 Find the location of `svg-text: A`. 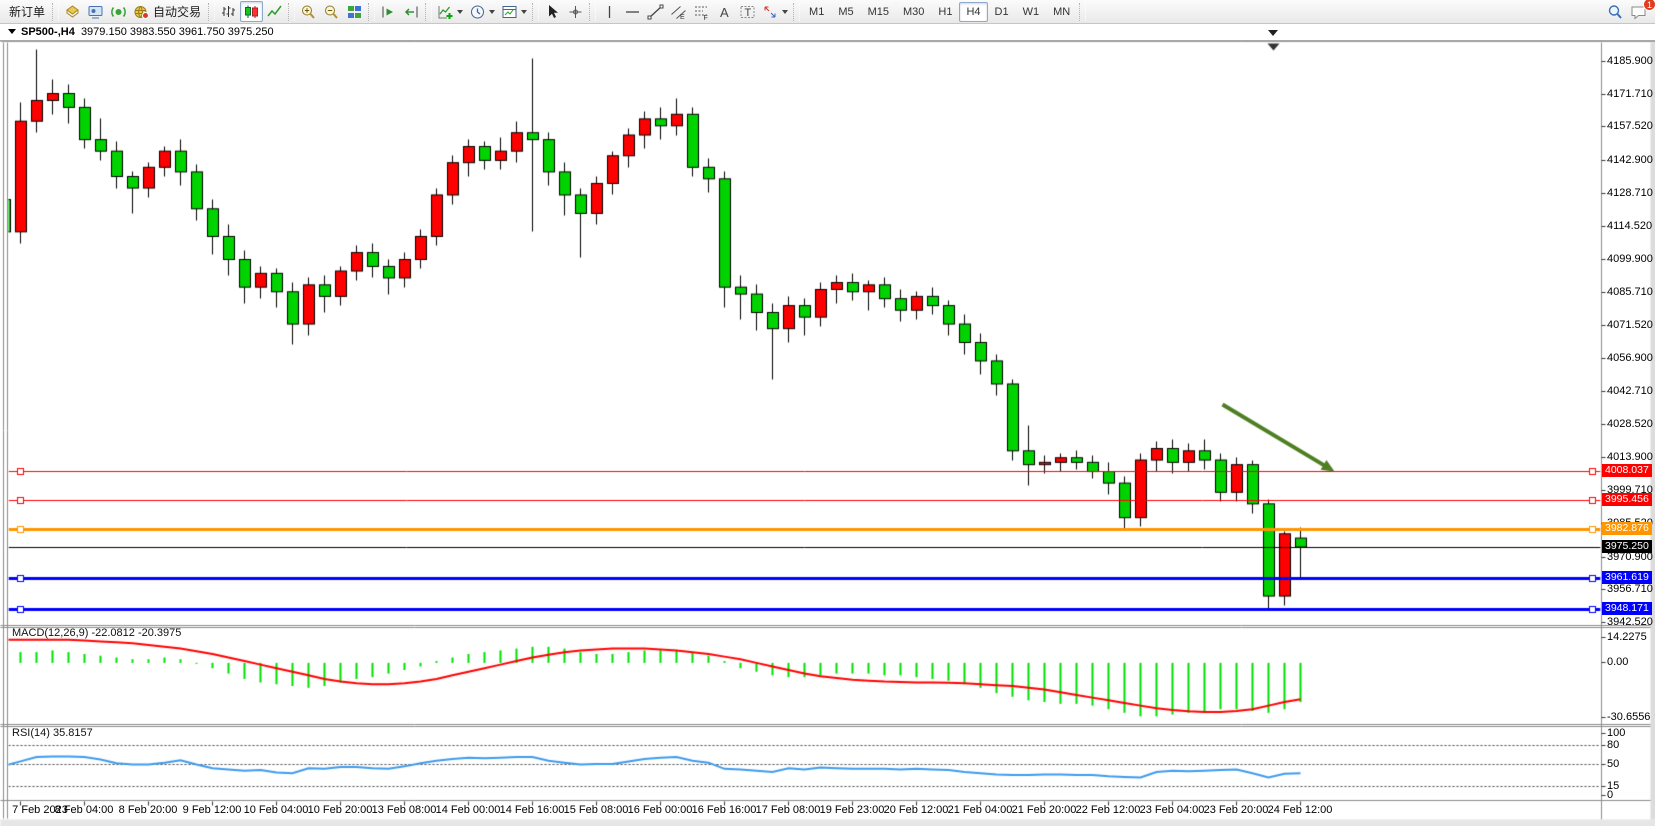

svg-text: A is located at coordinates (724, 12).